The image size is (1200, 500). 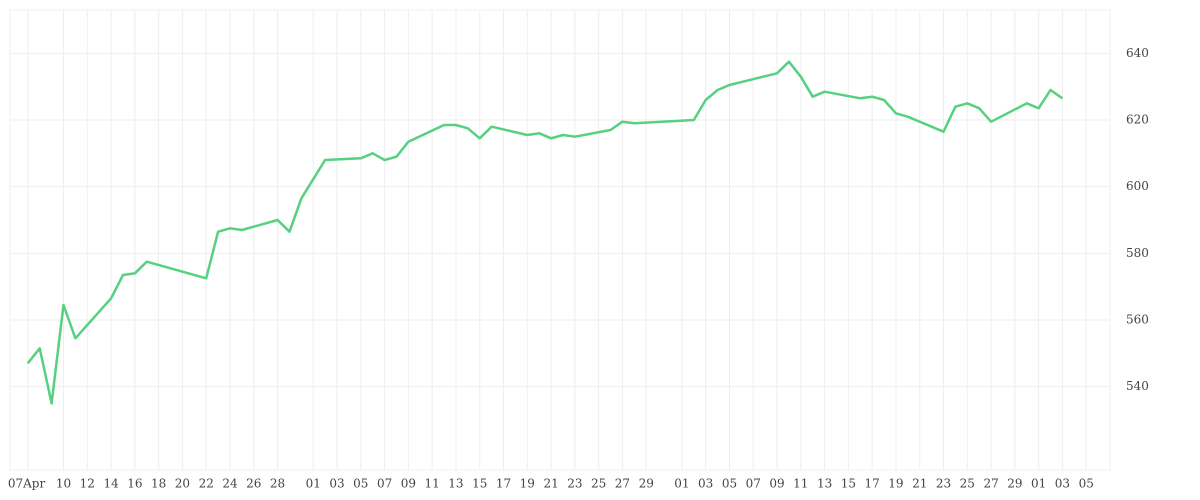 What do you see at coordinates (1137, 253) in the screenshot?
I see `y-tick-label: 580` at bounding box center [1137, 253].